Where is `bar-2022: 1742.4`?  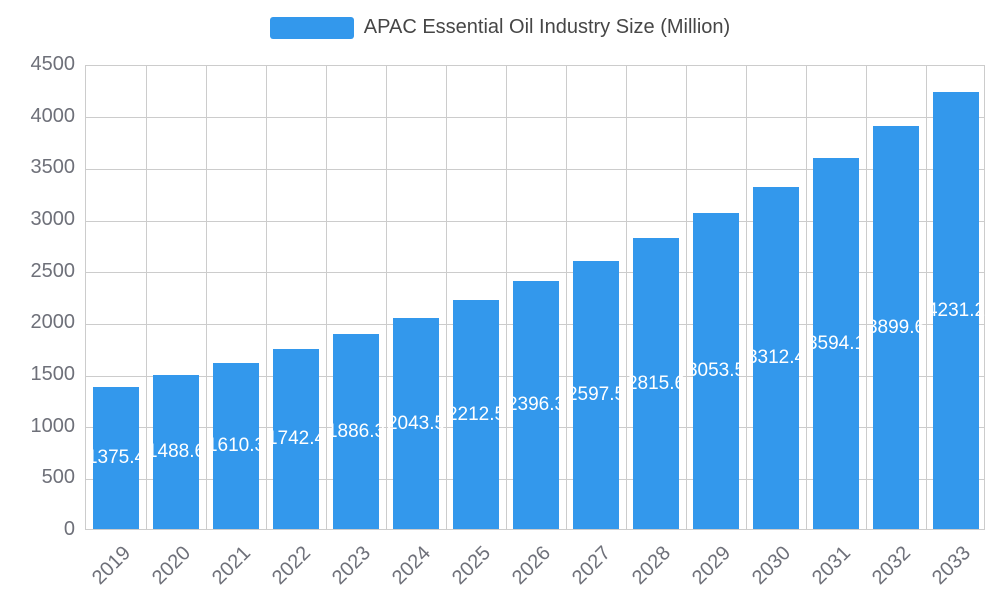
bar-2022: 1742.4 is located at coordinates (296, 439).